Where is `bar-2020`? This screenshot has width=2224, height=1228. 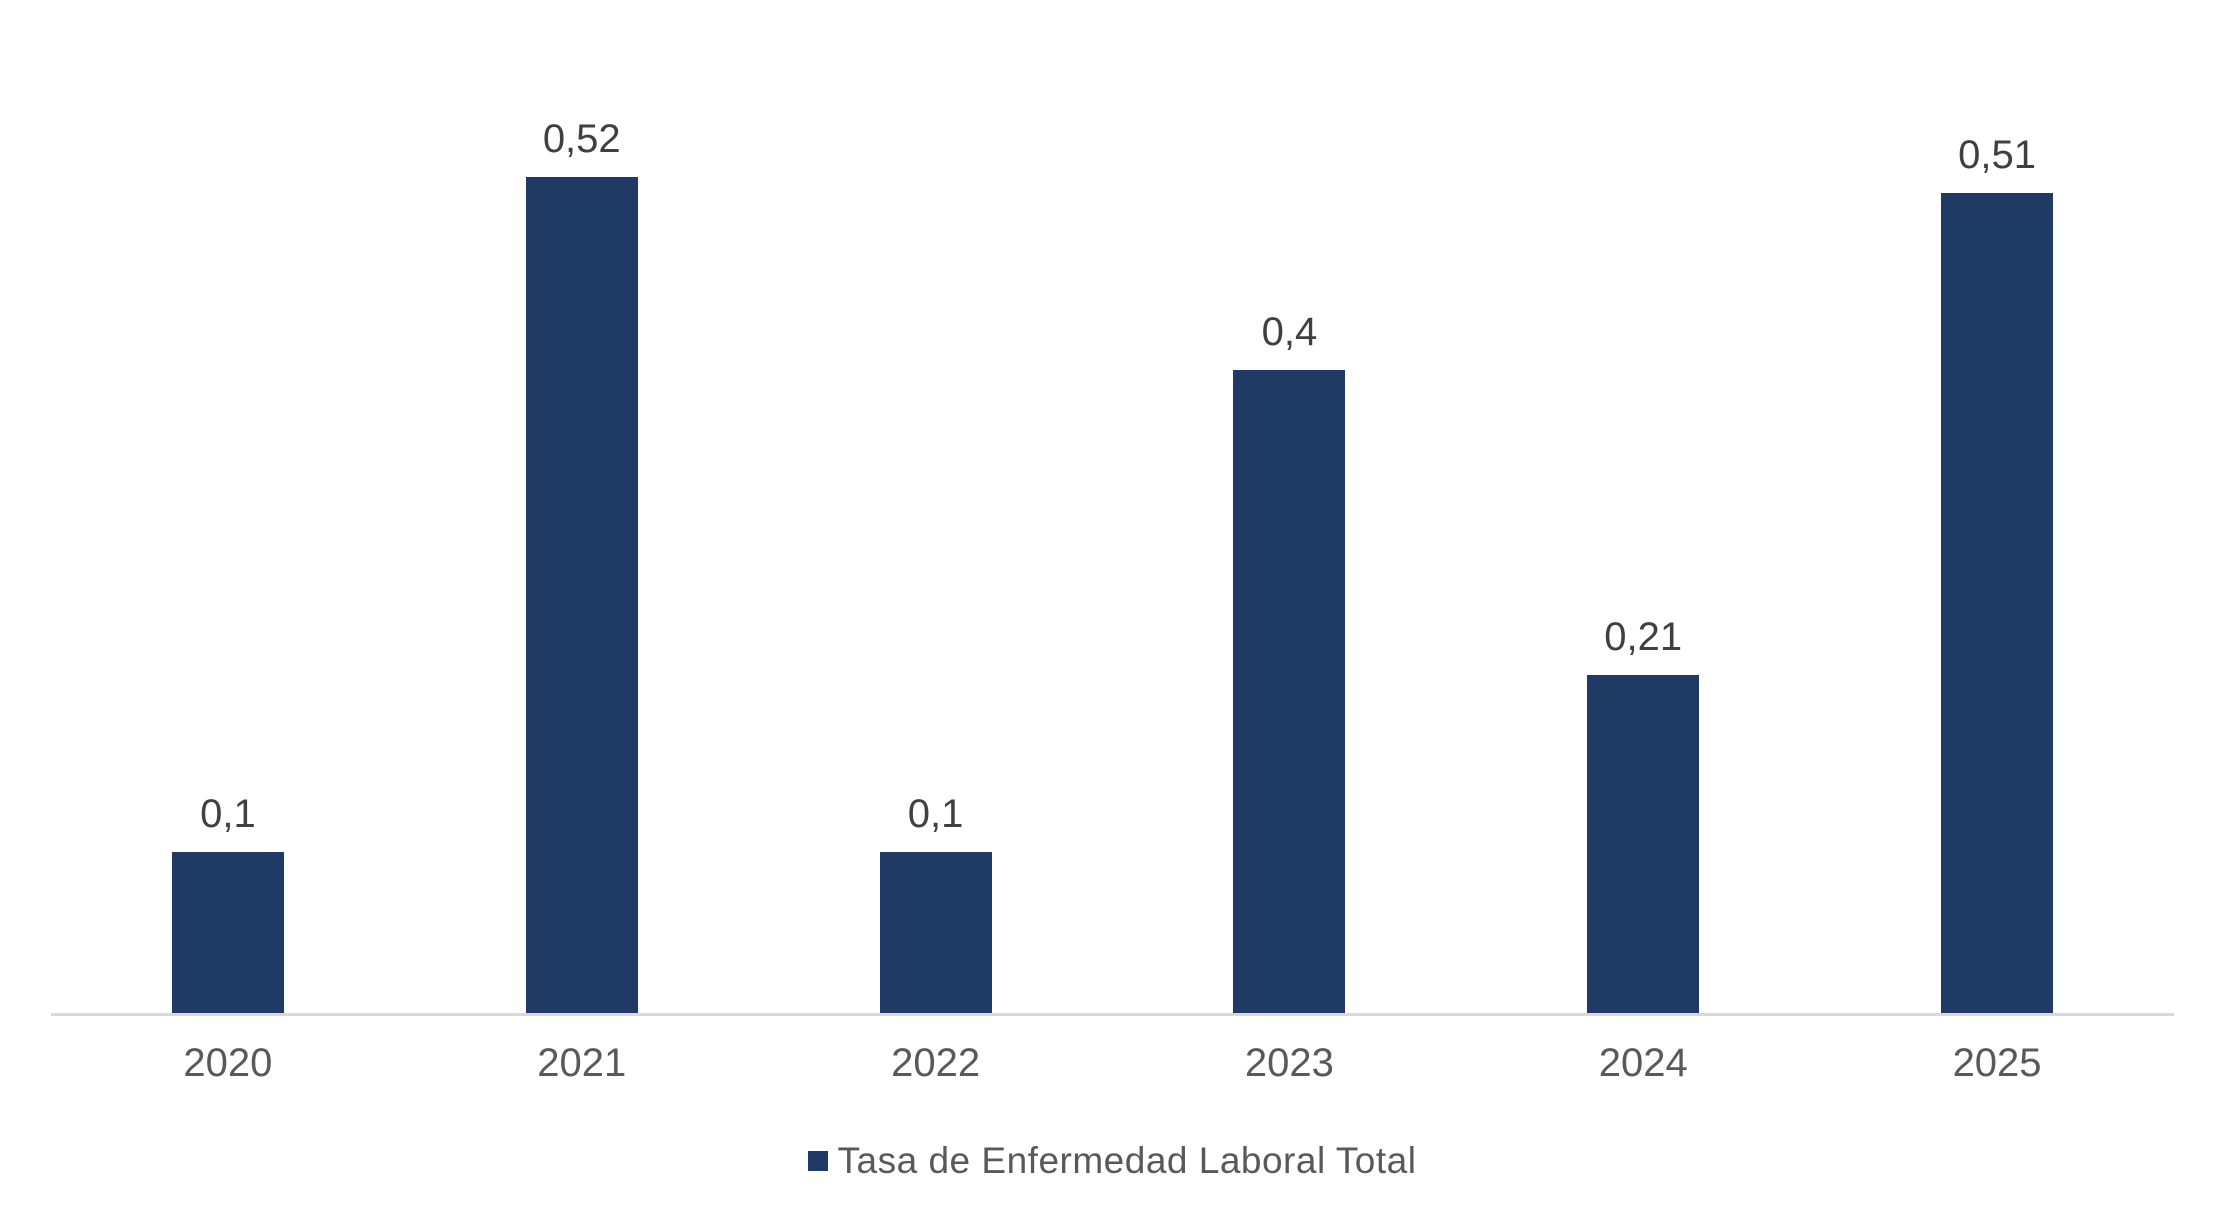 bar-2020 is located at coordinates (227, 932).